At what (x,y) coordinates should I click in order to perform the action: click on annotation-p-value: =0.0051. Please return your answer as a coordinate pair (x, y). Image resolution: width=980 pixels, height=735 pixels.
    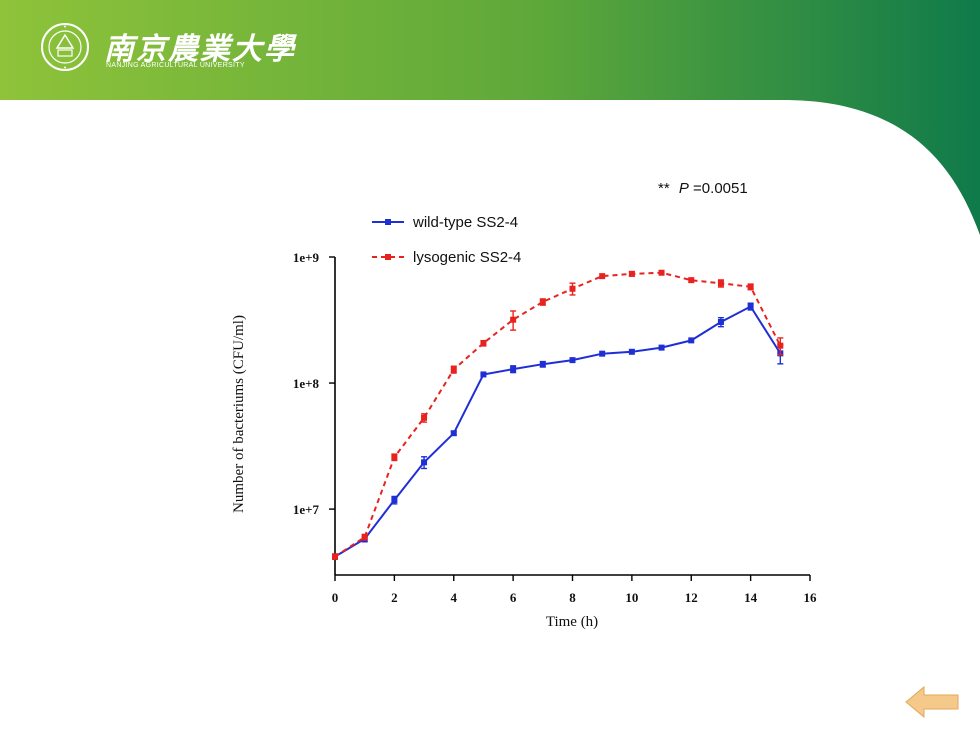
    Looking at the image, I should click on (720, 188).